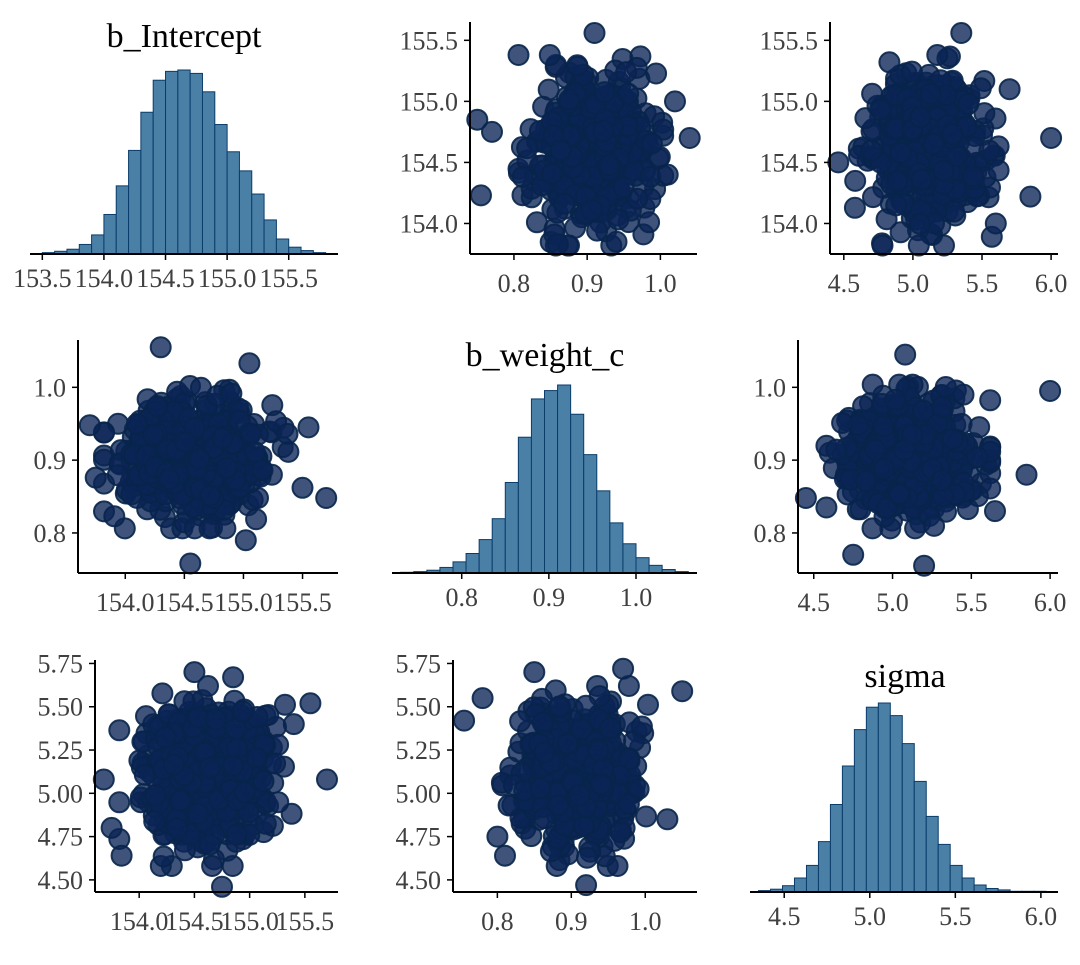 The width and height of the screenshot is (1080, 965). Describe the element at coordinates (904, 794) in the screenshot. I see `panel-2-2: 4.5 5.0 5.5 6.0 sigma` at that location.